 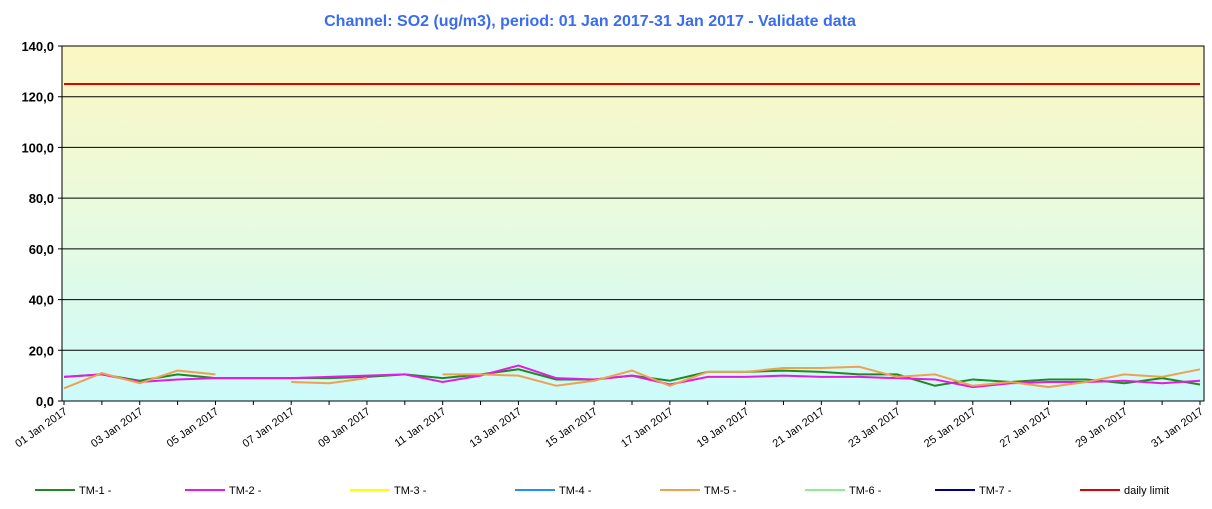 I want to click on x-tick-label: 23 Jan 2017, so click(x=874, y=428).